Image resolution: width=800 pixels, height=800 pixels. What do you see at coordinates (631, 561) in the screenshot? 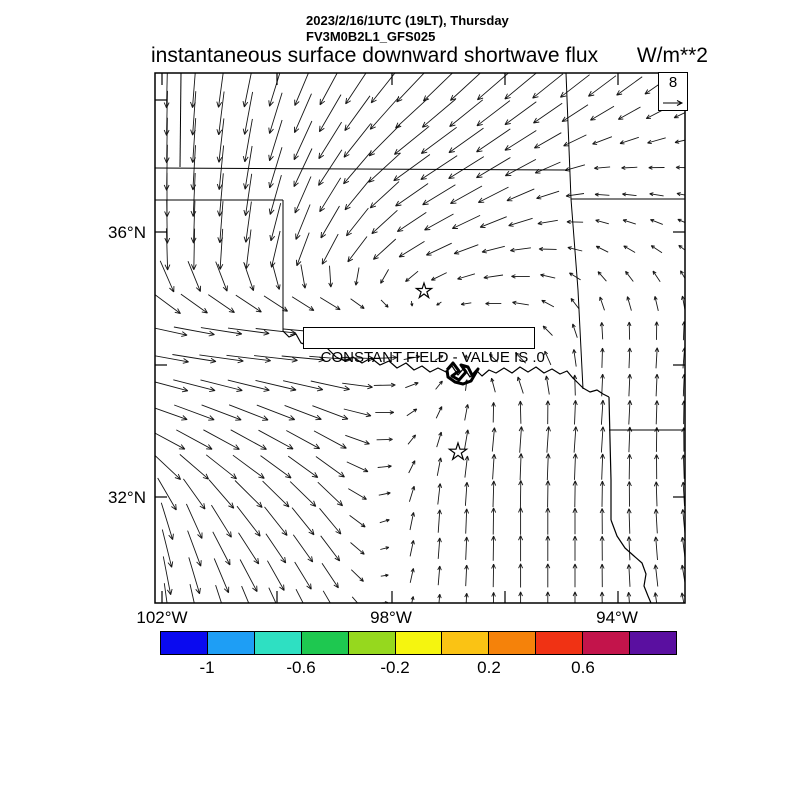
I see `sabine-river-border` at bounding box center [631, 561].